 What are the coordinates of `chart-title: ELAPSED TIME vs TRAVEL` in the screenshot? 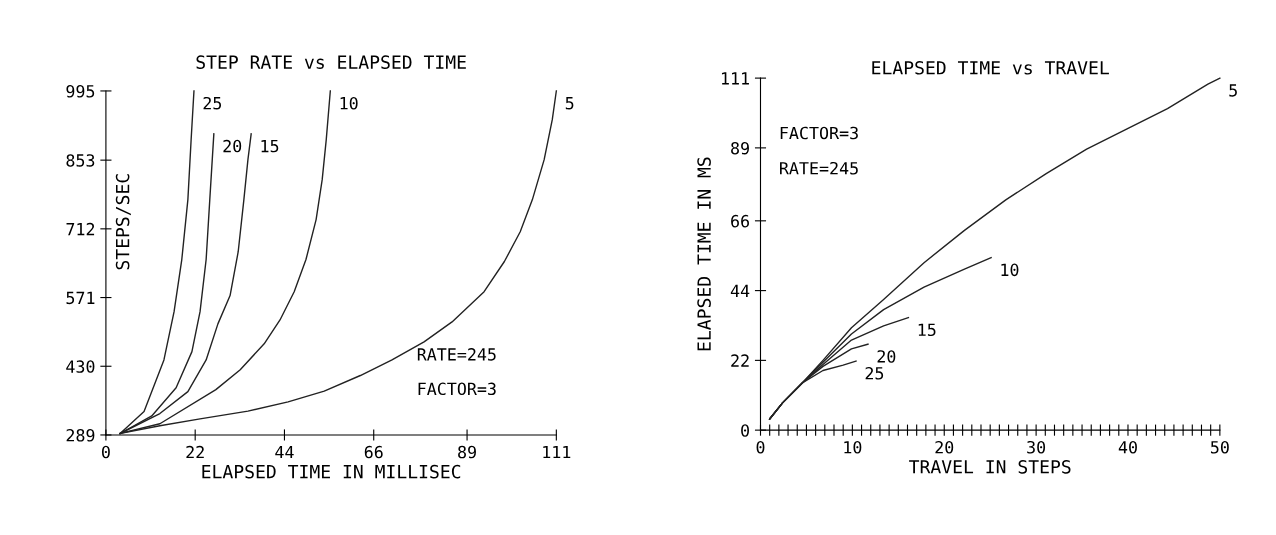 It's located at (990, 67).